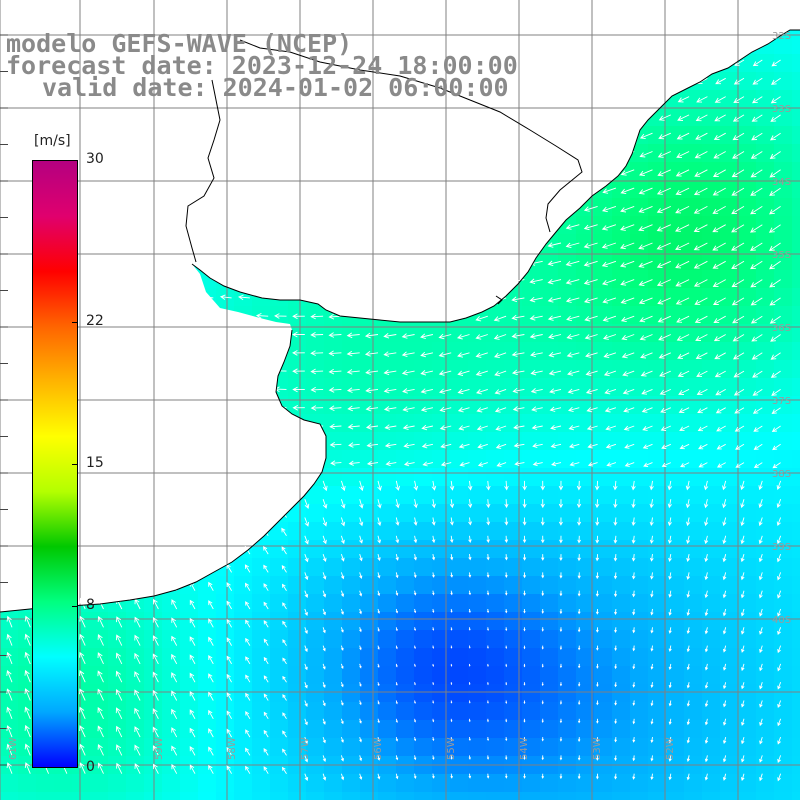 Image resolution: width=800 pixels, height=800 pixels. Describe the element at coordinates (781, 255) in the screenshot. I see `latitude-label: 35S` at that location.